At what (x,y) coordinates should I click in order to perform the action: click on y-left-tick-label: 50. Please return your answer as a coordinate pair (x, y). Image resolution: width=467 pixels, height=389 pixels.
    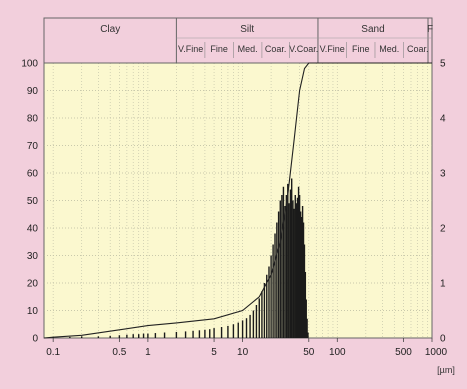
    Looking at the image, I should click on (33, 201).